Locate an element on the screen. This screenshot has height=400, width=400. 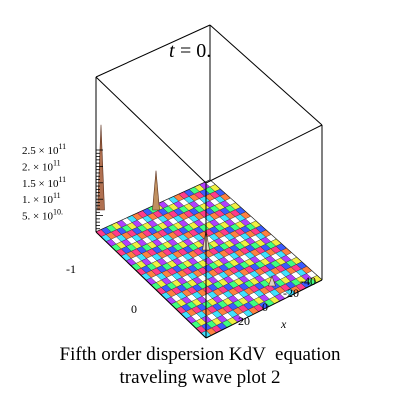
z-tick-label: 2. × 1011 is located at coordinates (41, 165).